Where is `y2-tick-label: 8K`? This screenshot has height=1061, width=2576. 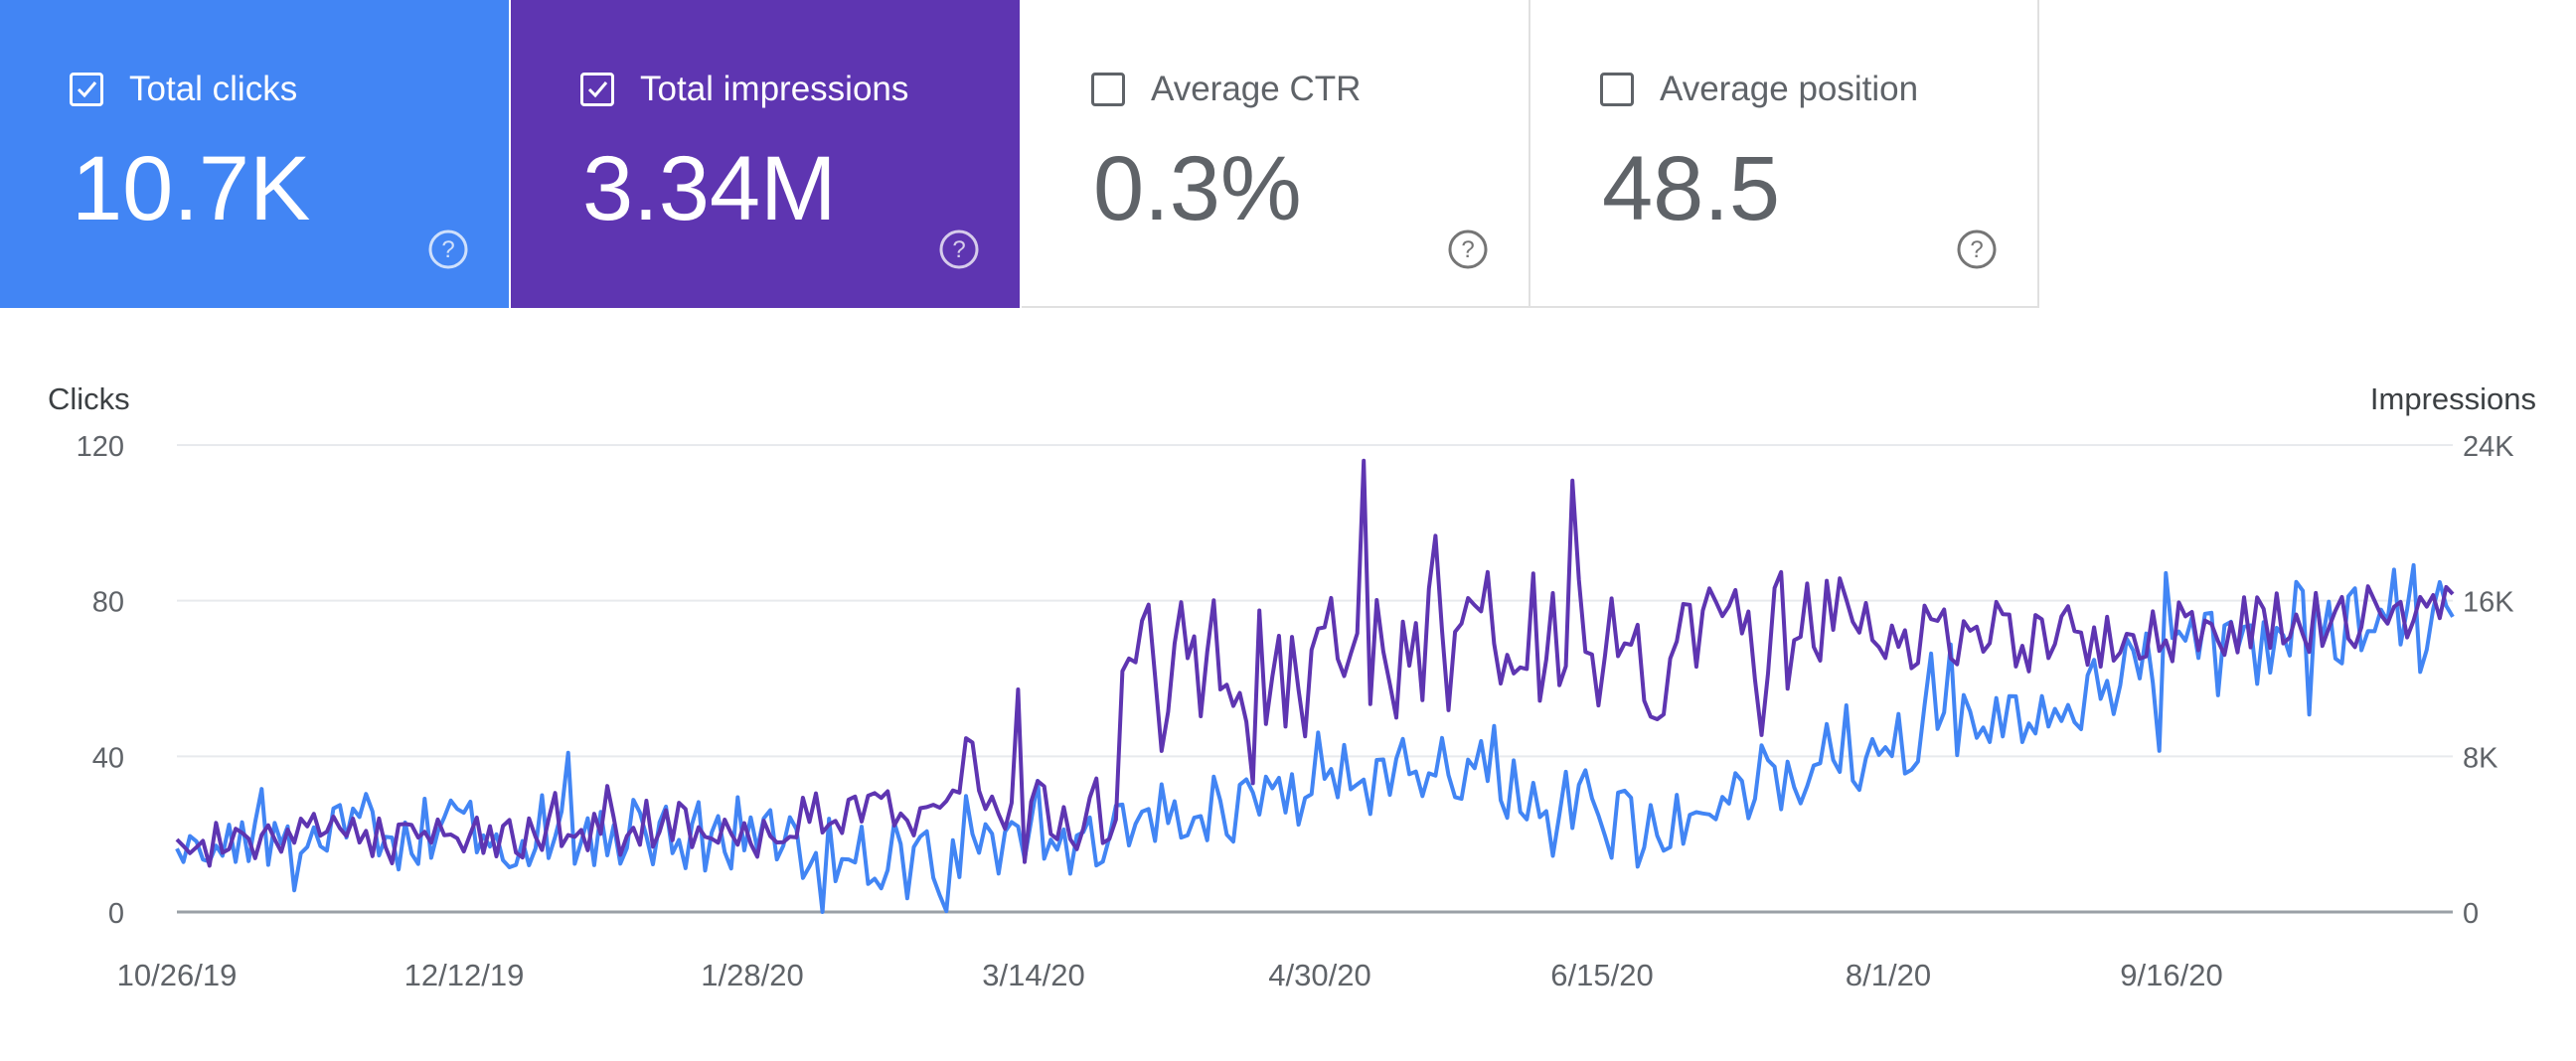 y2-tick-label: 8K is located at coordinates (2480, 758).